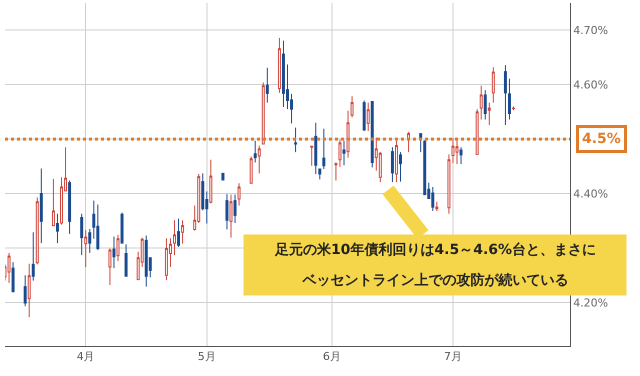  What do you see at coordinates (590, 31) in the screenshot?
I see `y-tick-label: 4.70%` at bounding box center [590, 31].